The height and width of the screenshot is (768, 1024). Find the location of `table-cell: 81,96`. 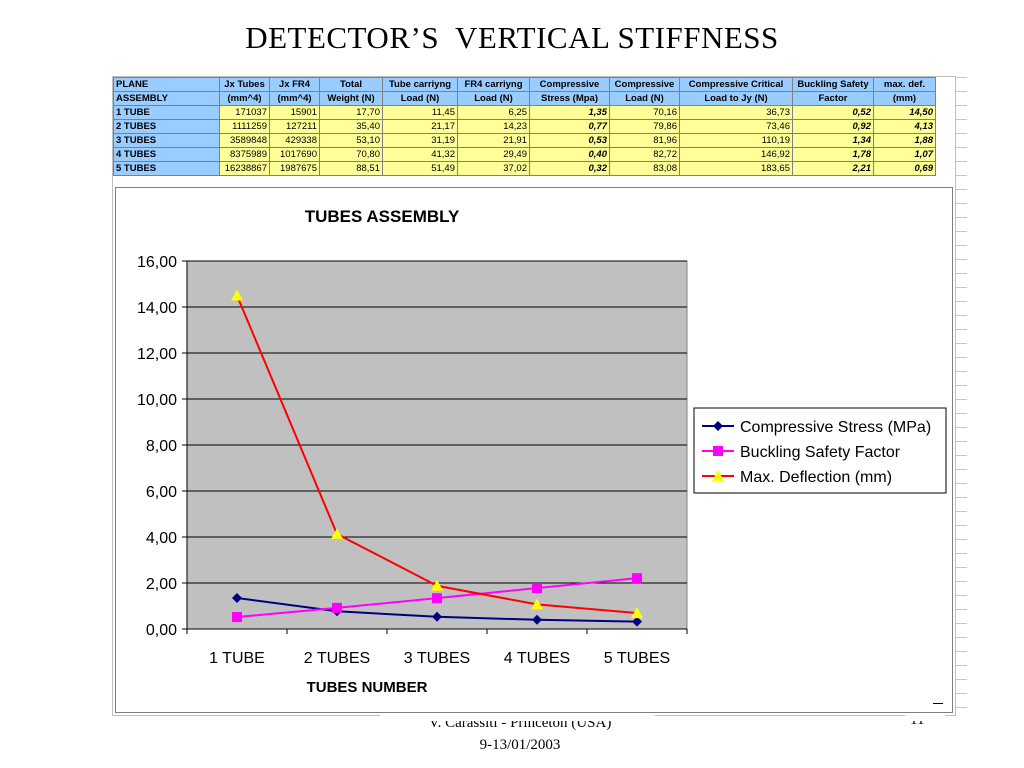

table-cell: 81,96 is located at coordinates (644, 140).